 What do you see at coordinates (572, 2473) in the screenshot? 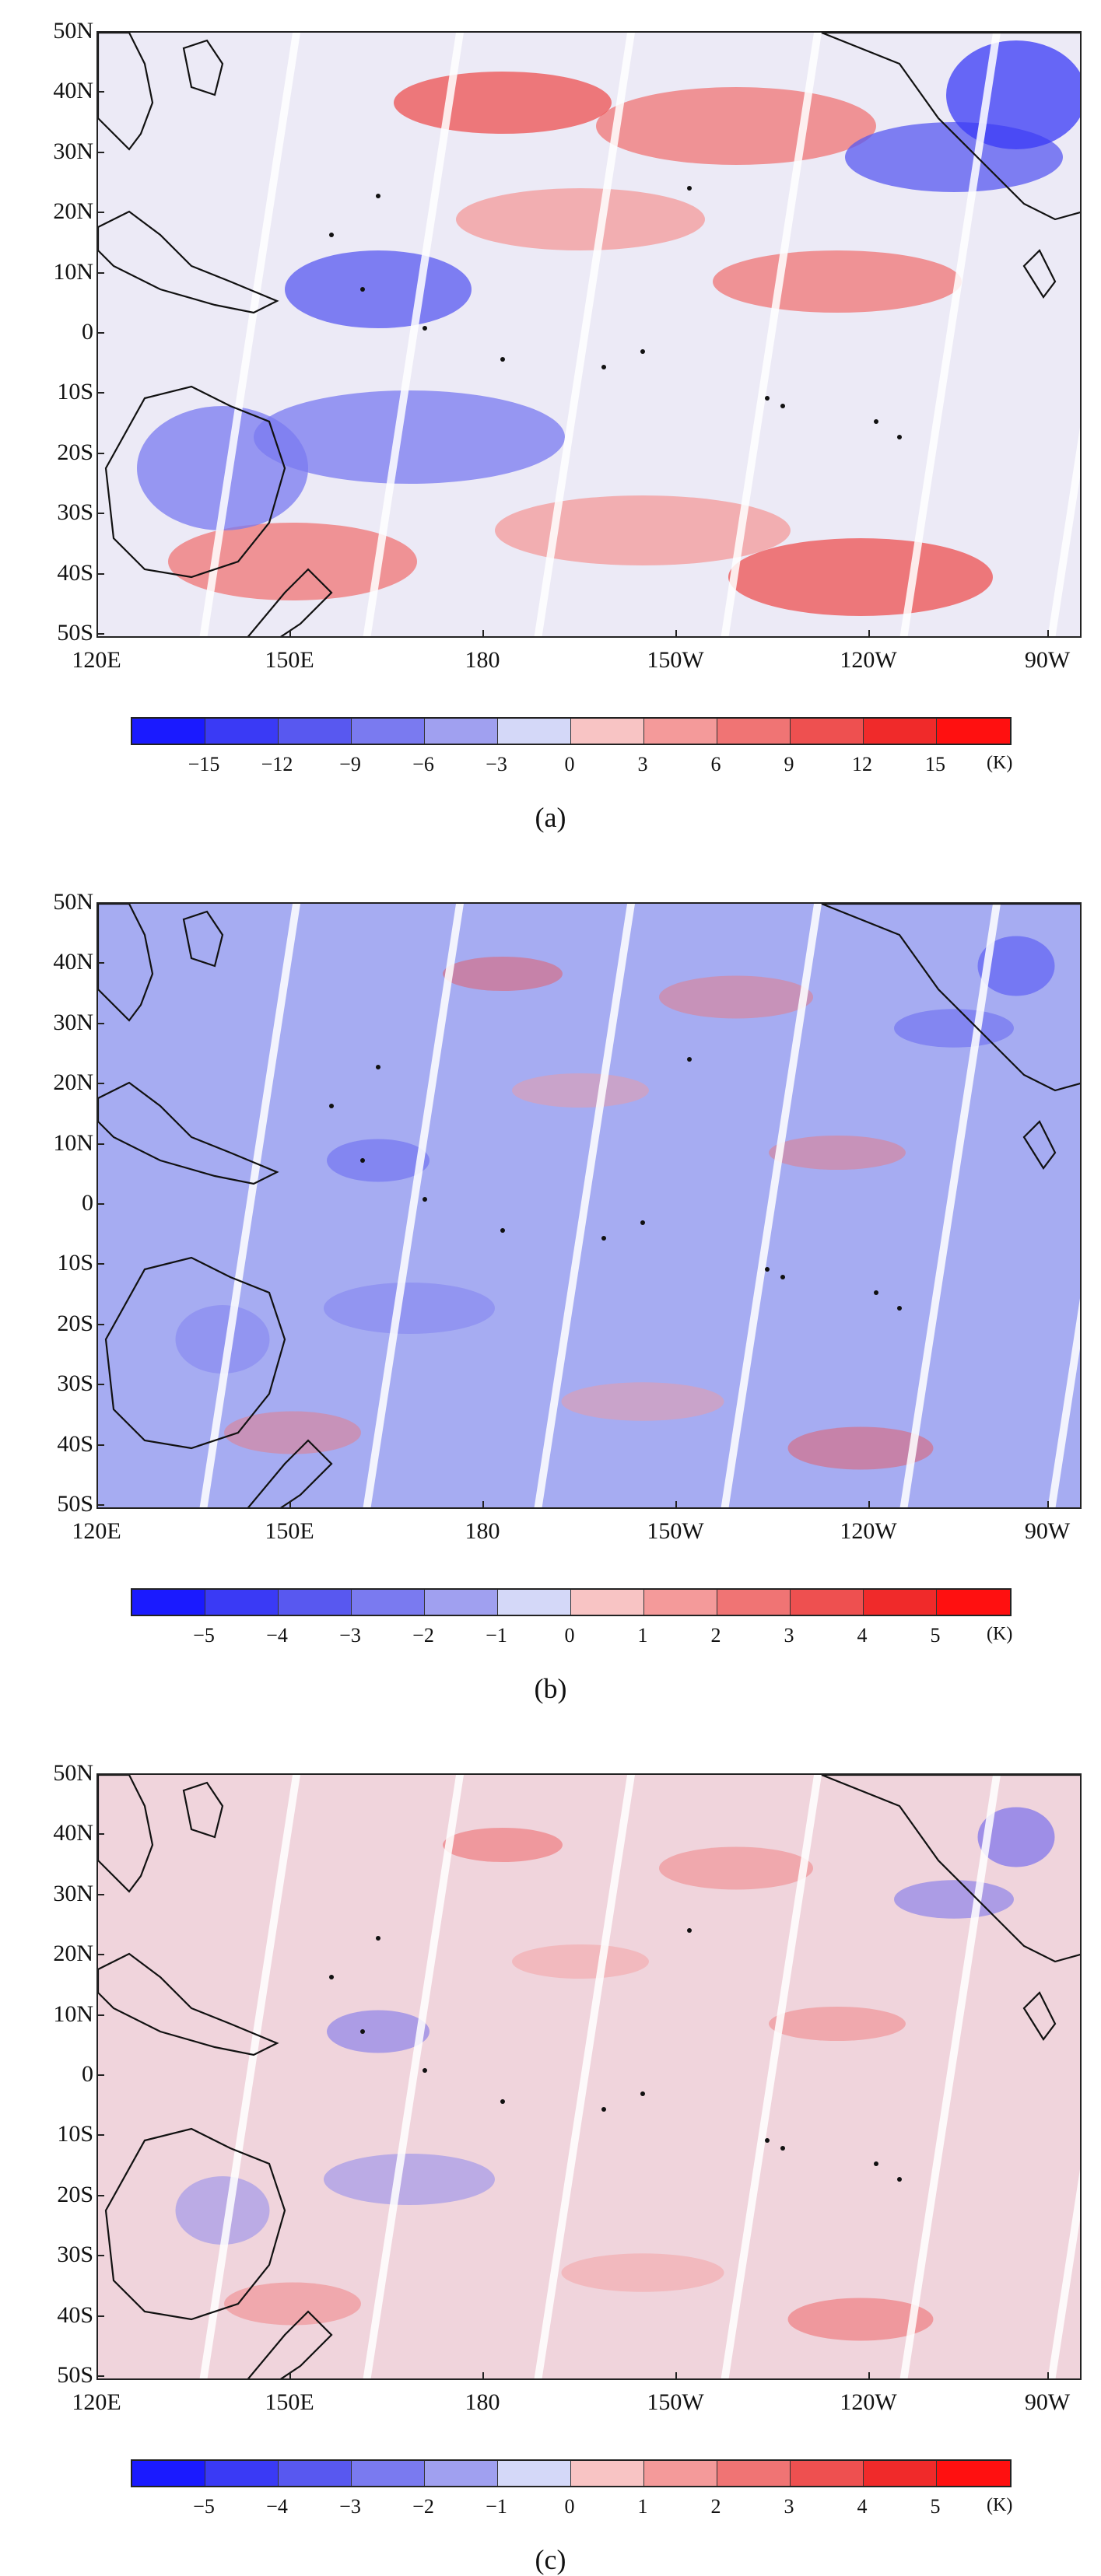
I see `colorbar-c` at bounding box center [572, 2473].